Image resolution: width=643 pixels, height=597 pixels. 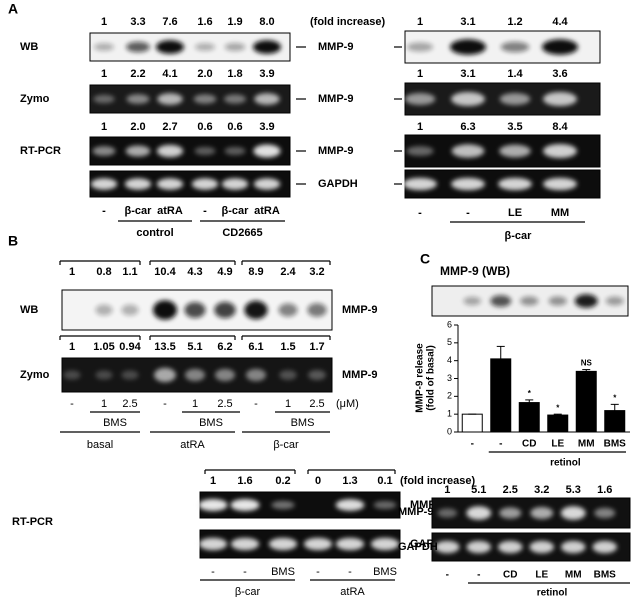 What do you see at coordinates (234, 22) in the screenshot?
I see `fold-value: 1.9` at bounding box center [234, 22].